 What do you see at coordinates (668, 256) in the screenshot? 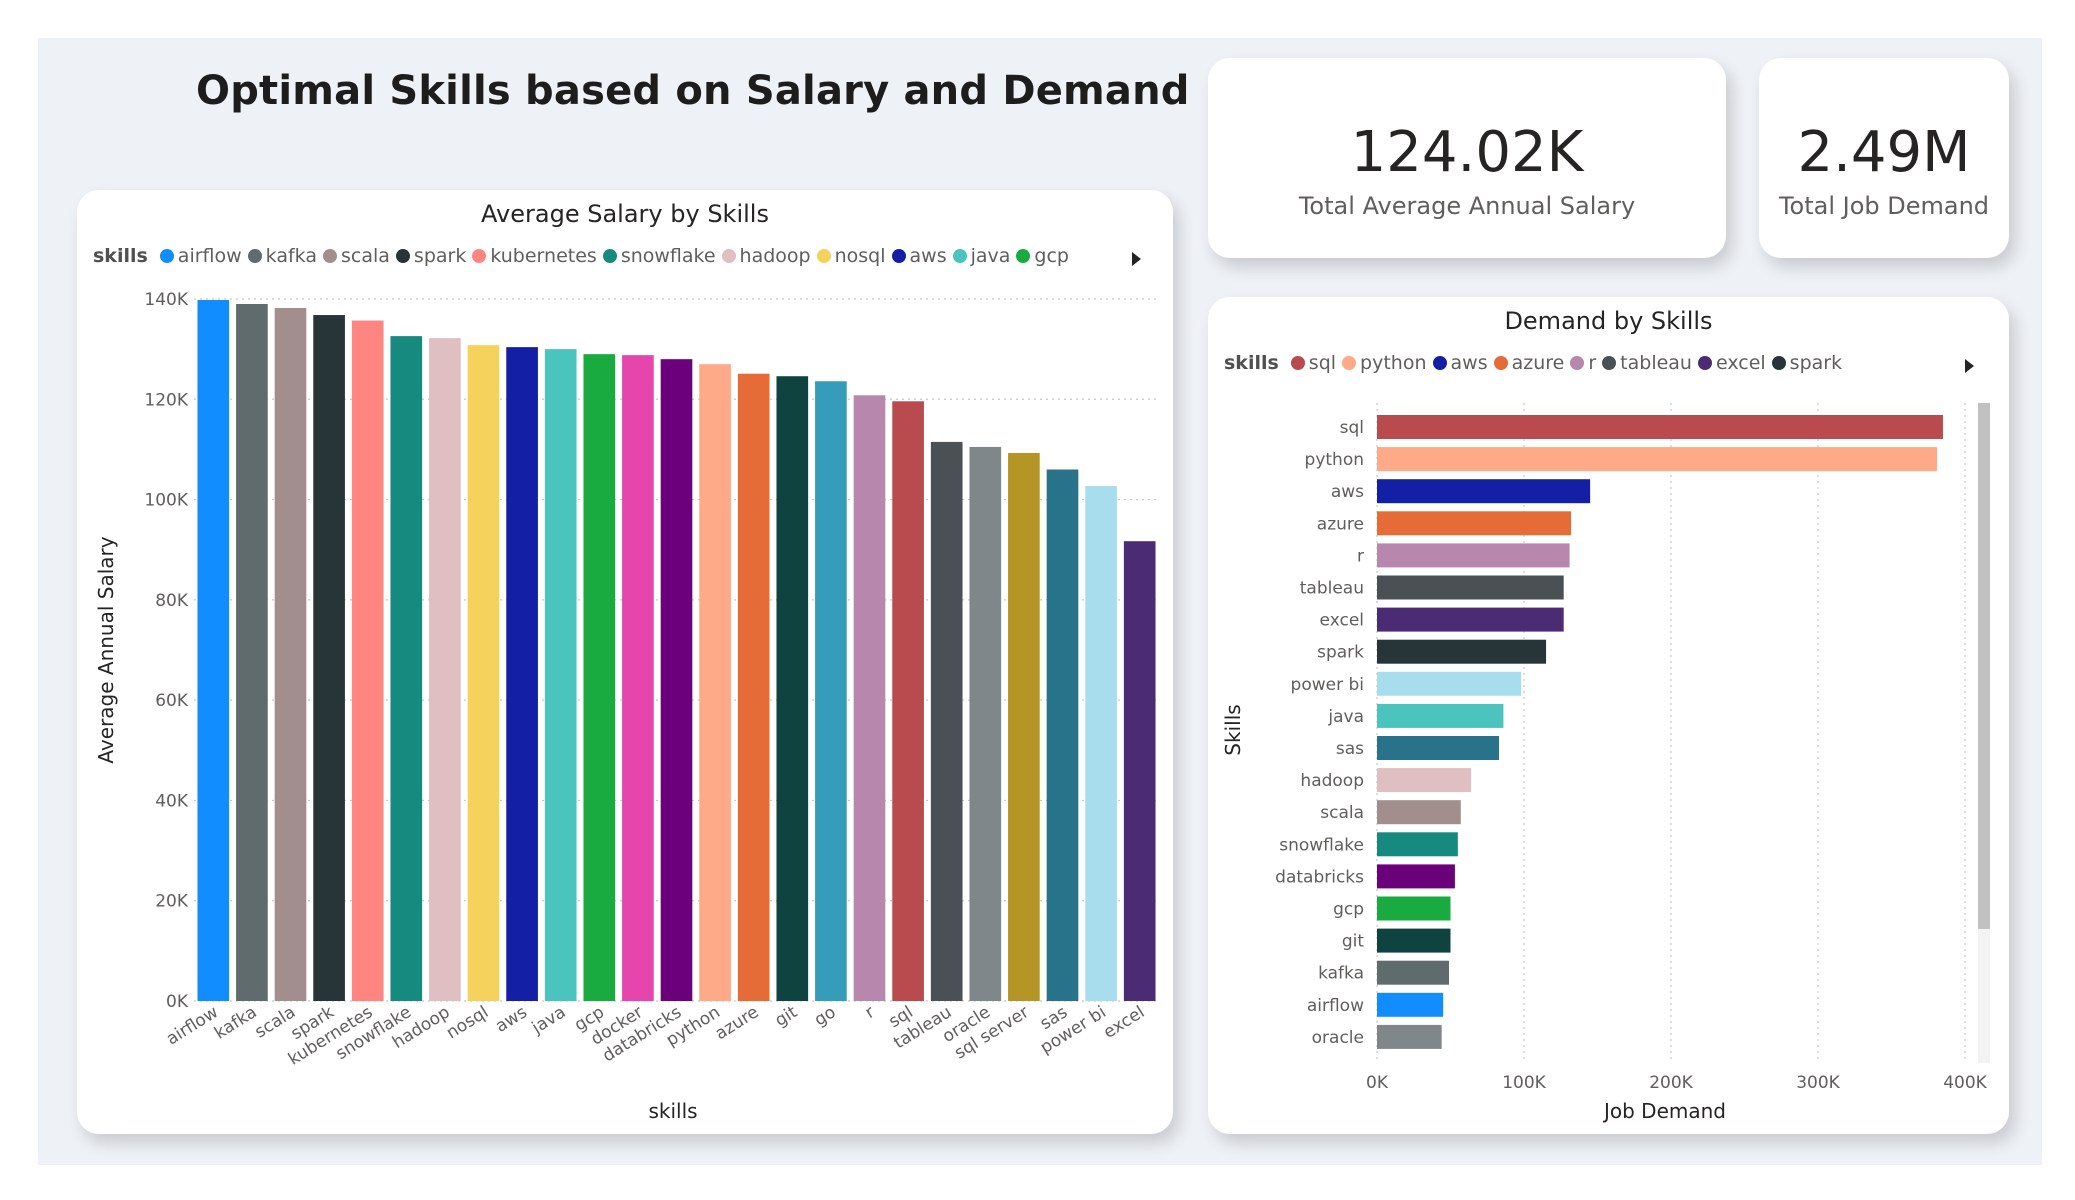
I see `salary-legend-label: snowflake` at bounding box center [668, 256].